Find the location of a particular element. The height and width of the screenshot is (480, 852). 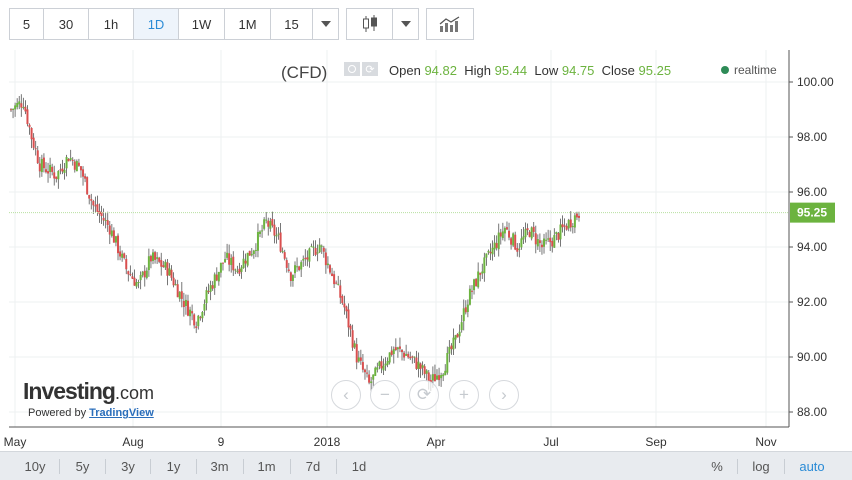

range-1m-button: 1m is located at coordinates (266, 466).